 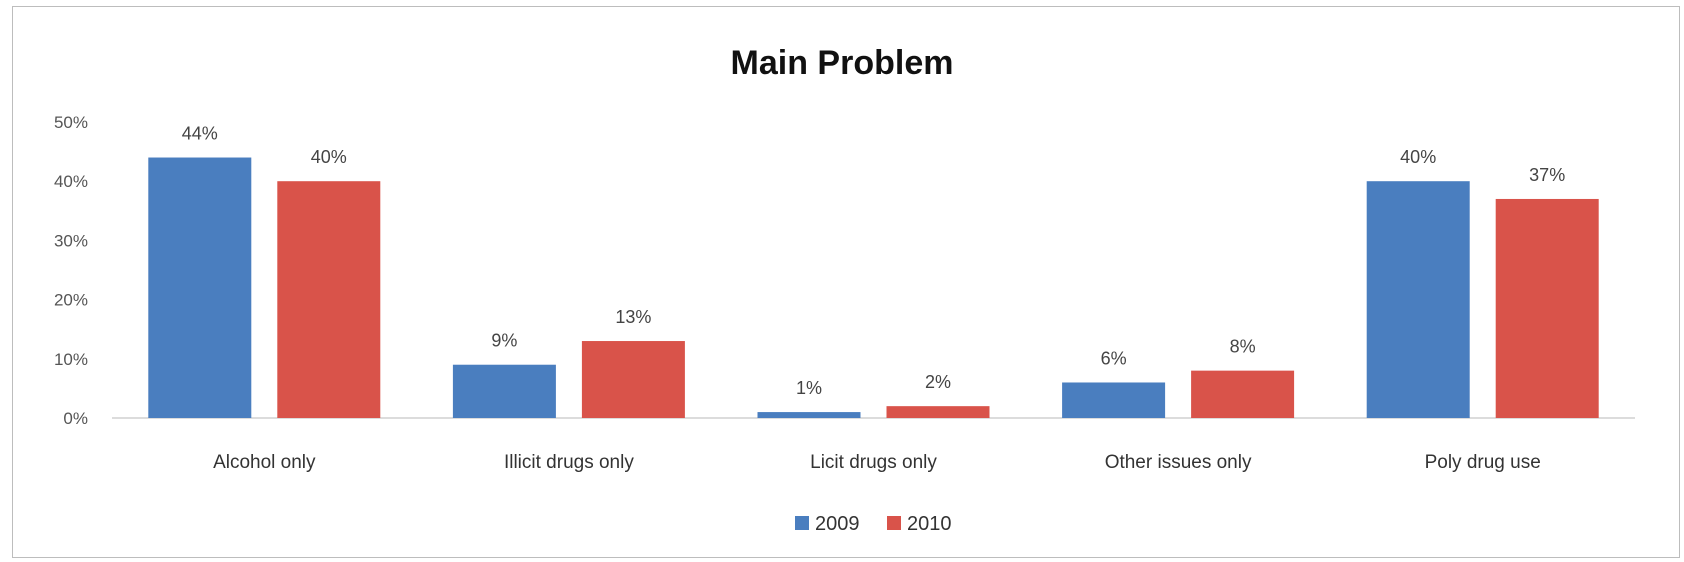 What do you see at coordinates (873, 524) in the screenshot?
I see `legend: 2009 2010` at bounding box center [873, 524].